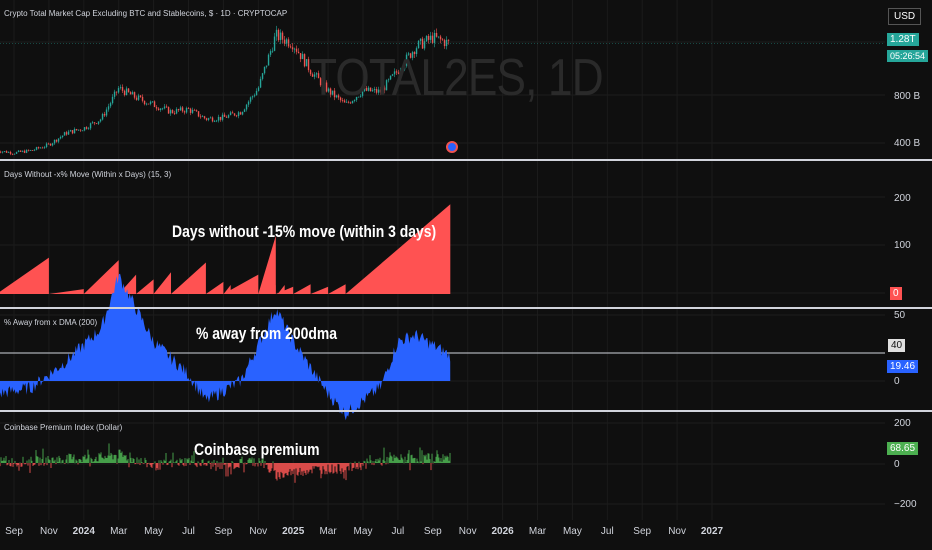 The width and height of the screenshot is (932, 550). Describe the element at coordinates (154, 531) in the screenshot. I see `x-axis-label: May` at that location.